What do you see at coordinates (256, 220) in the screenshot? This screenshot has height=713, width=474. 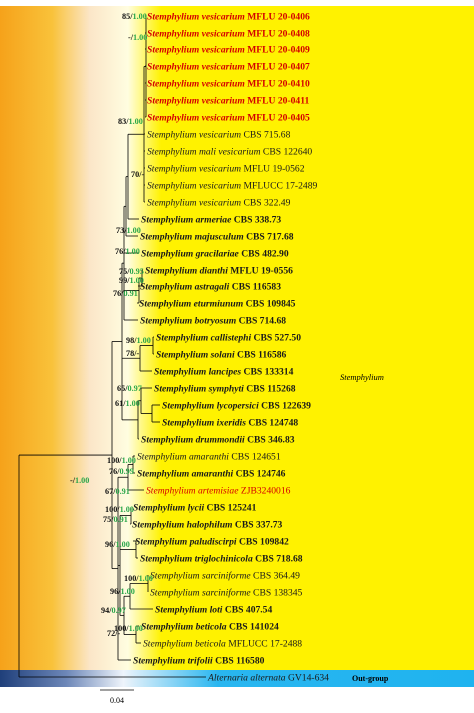 I see `leaf-strain: CBS 338.73` at bounding box center [256, 220].